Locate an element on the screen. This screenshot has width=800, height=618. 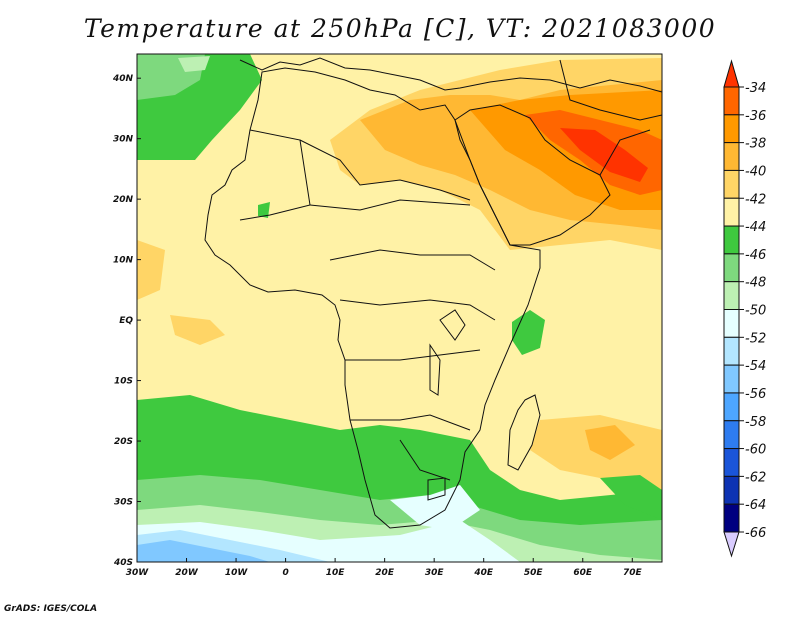
x-tick-label: 20E is located at coordinates (385, 573).